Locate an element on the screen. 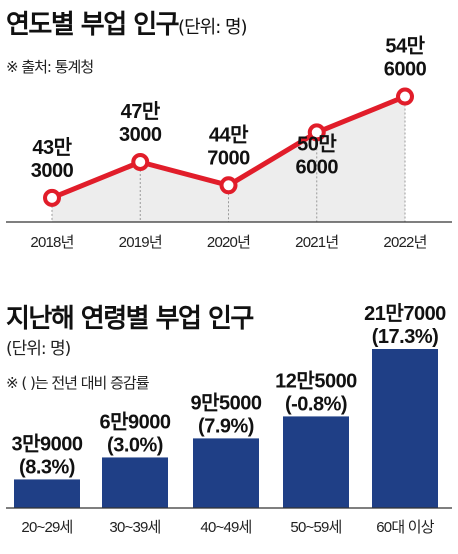 This screenshot has height=554, width=458. line-chart-title: 연도별 부업 인구(단위: 명) is located at coordinates (127, 22).